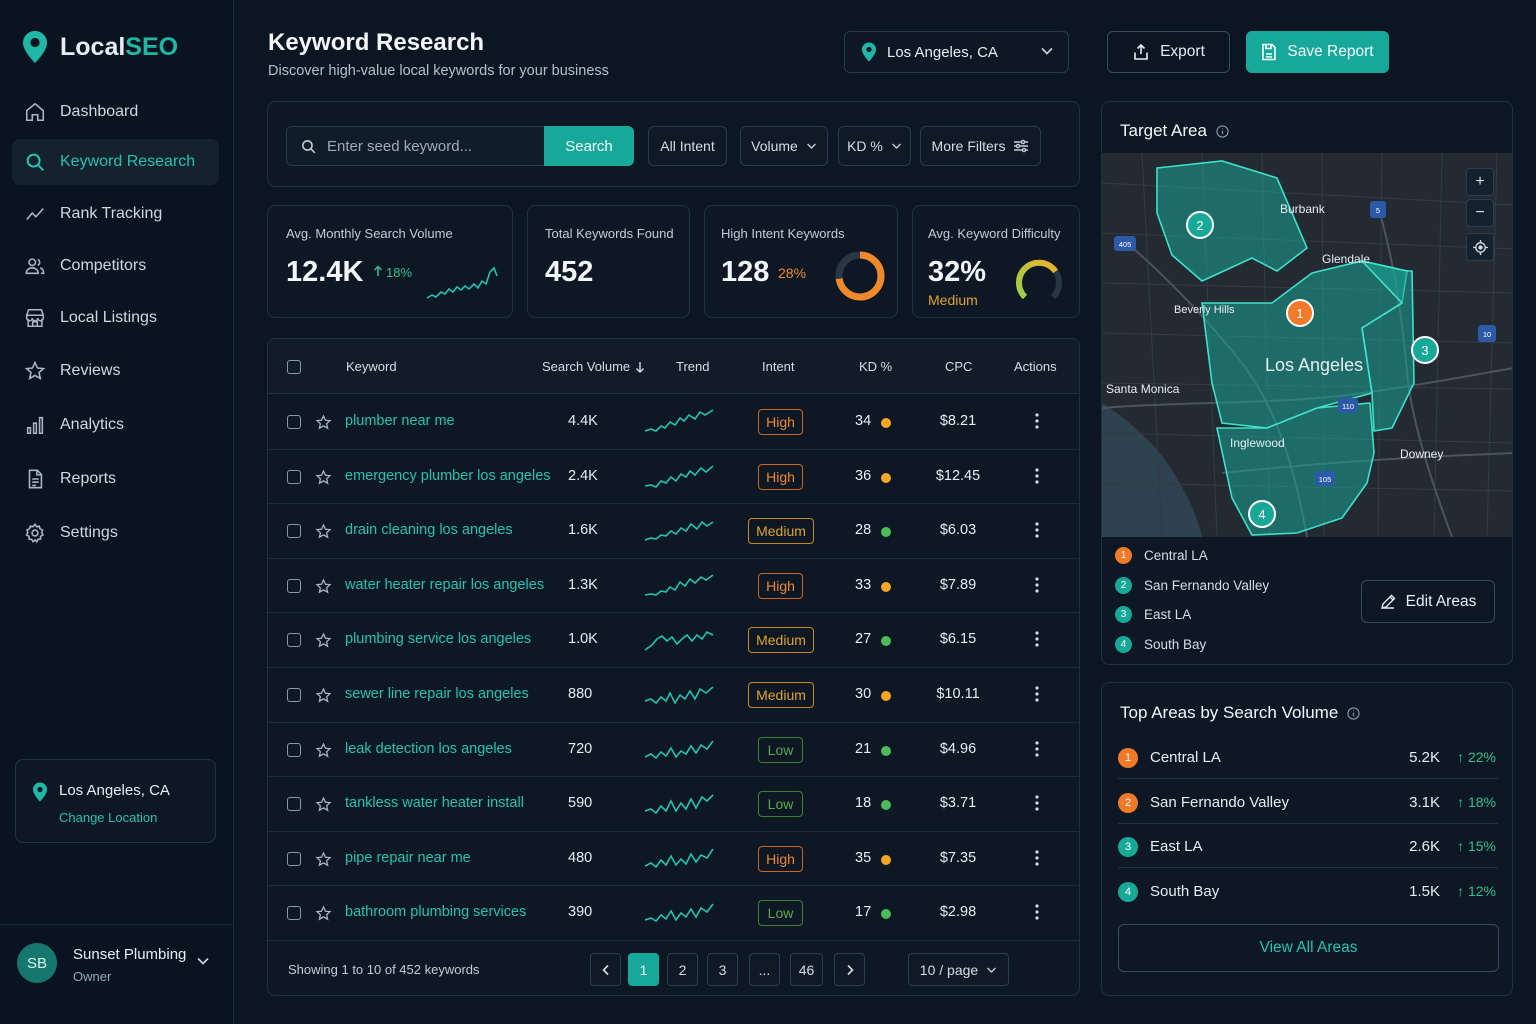 The height and width of the screenshot is (1024, 1536). I want to click on keyword-link: drain cleaning los angeles, so click(429, 530).